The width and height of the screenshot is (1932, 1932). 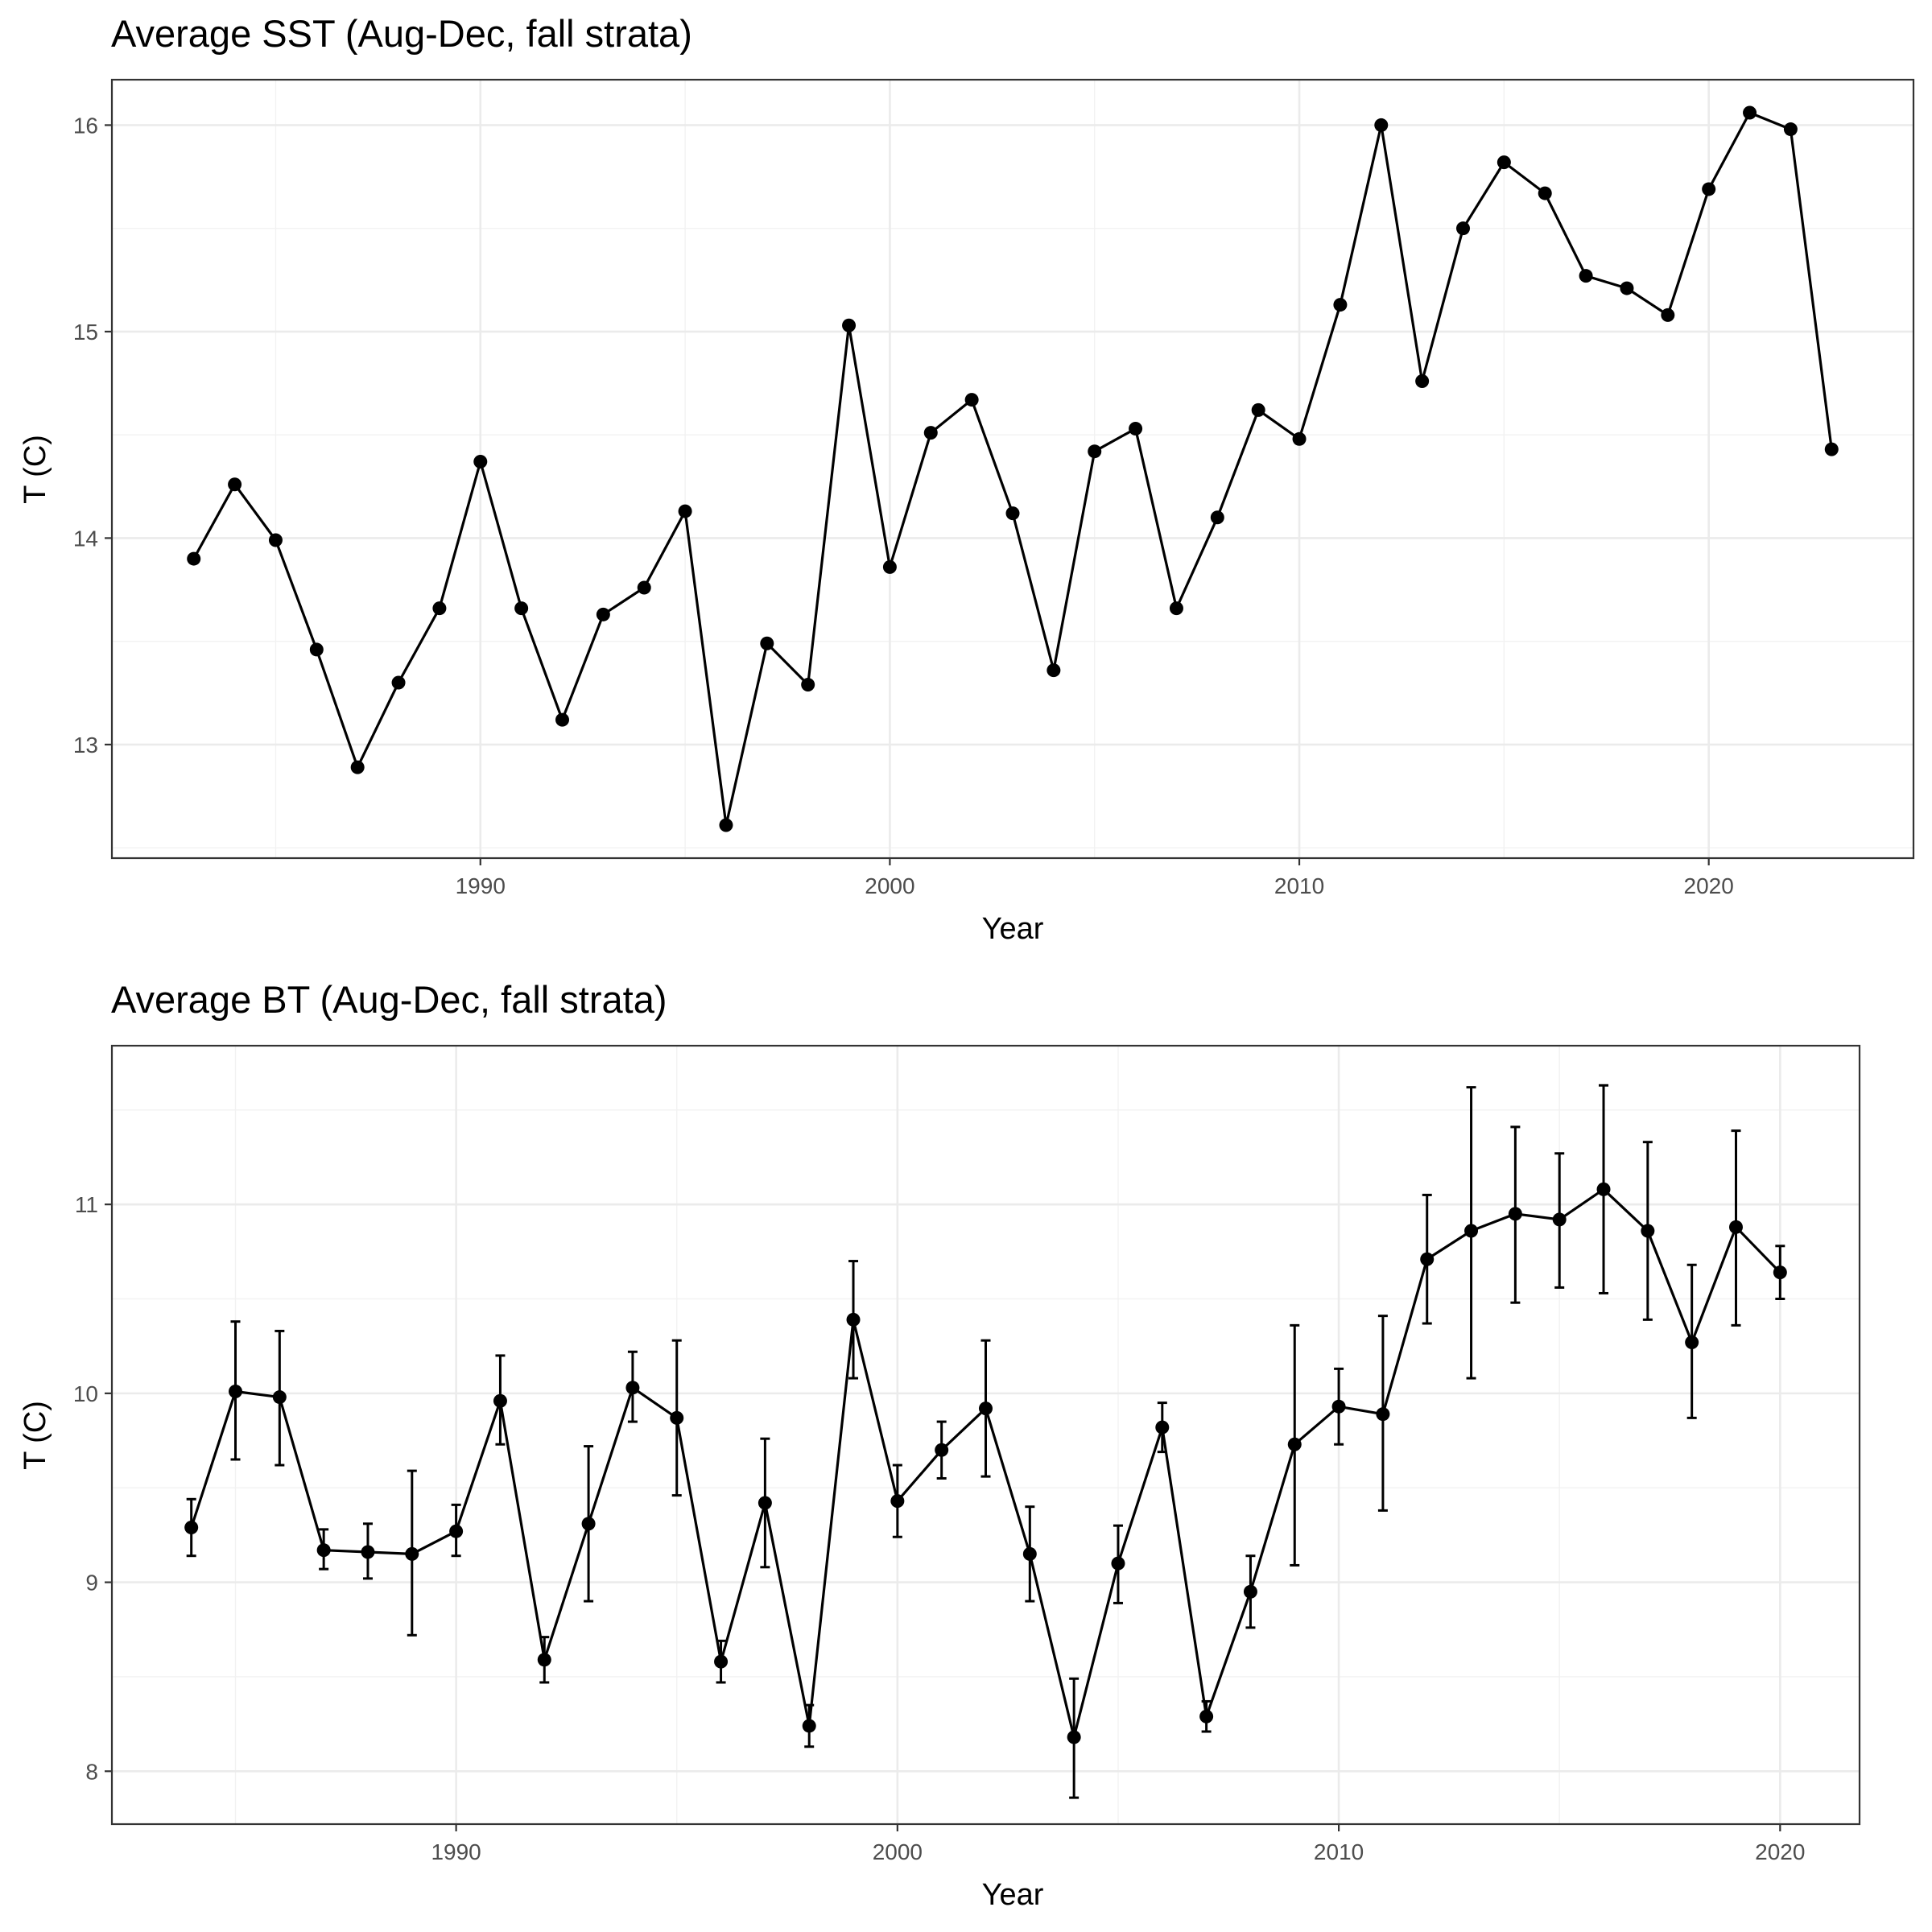 I want to click on sst-x-axis-title: Year, so click(x=1013, y=929).